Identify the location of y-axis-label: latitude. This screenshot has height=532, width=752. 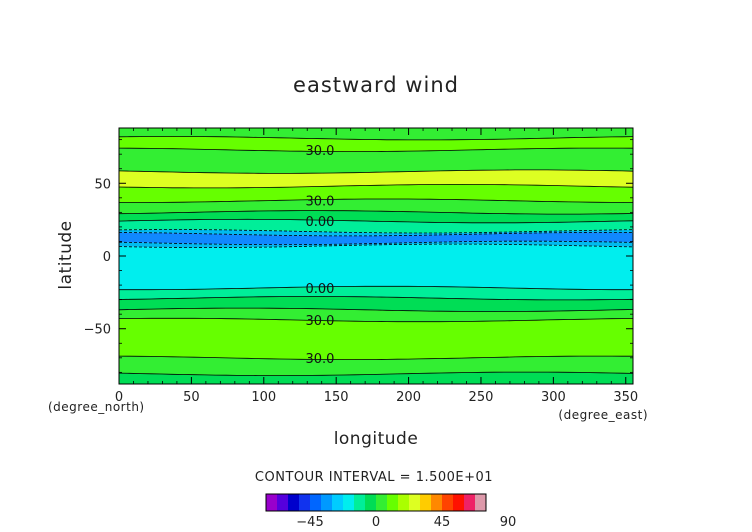
(66, 254).